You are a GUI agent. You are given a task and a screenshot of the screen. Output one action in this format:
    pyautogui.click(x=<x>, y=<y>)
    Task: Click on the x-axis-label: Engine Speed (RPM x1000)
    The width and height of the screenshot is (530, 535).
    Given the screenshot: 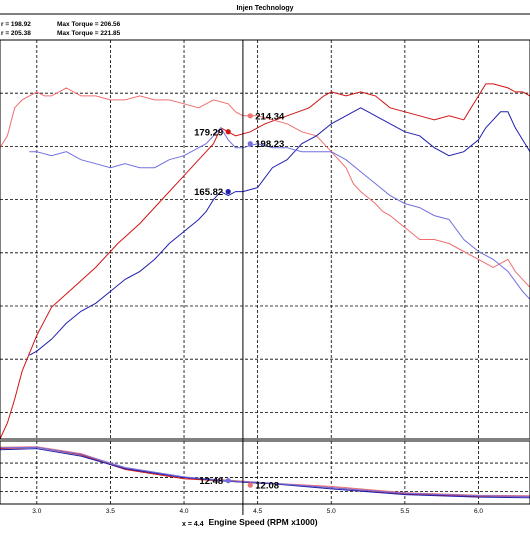 What is the action you would take?
    pyautogui.click(x=262, y=522)
    